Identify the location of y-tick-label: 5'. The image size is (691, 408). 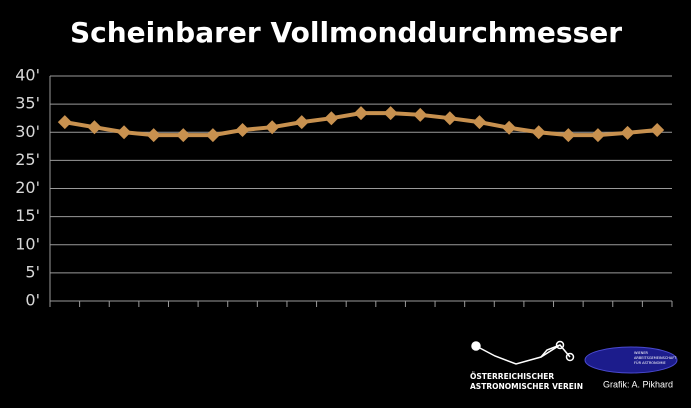
(32, 271).